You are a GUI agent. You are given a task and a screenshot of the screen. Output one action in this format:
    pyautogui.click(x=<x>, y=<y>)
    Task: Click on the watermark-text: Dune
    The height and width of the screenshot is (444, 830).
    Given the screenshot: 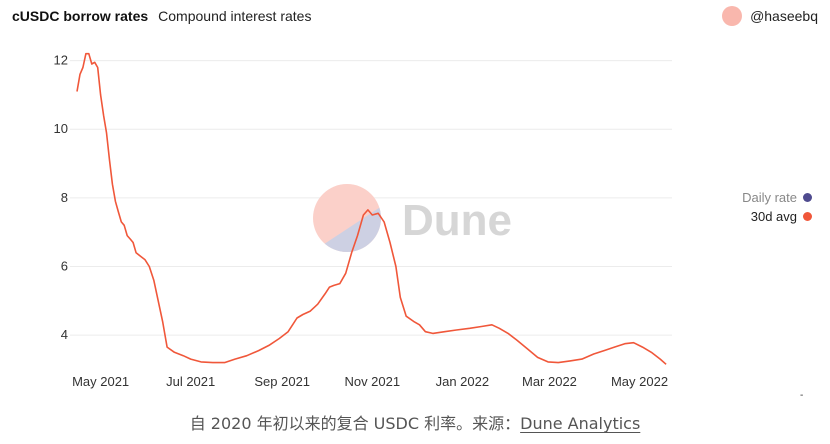 What is the action you would take?
    pyautogui.click(x=457, y=220)
    